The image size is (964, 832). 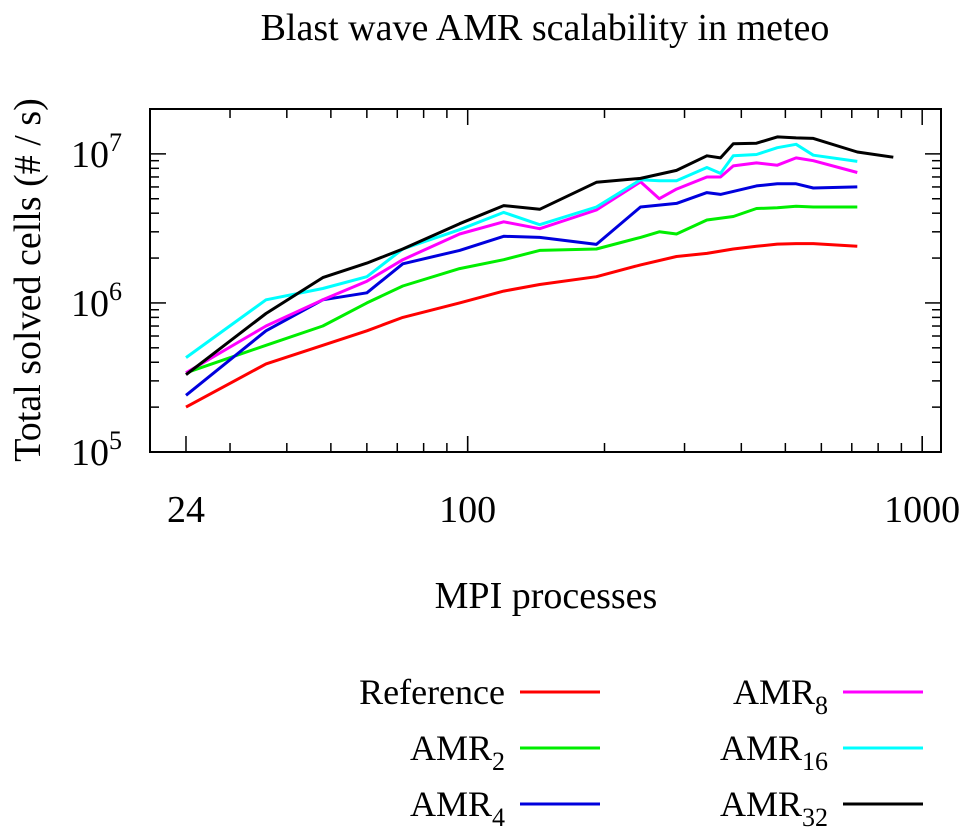 I want to click on y-tick-label: 10⁷, so click(x=96, y=152).